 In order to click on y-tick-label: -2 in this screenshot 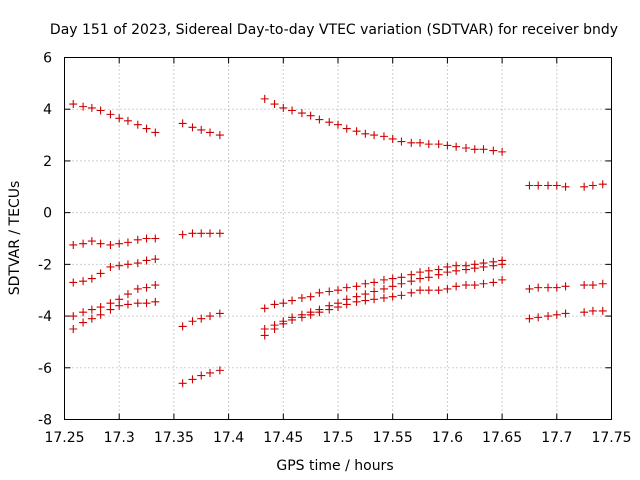, I will do `click(45, 265)`.